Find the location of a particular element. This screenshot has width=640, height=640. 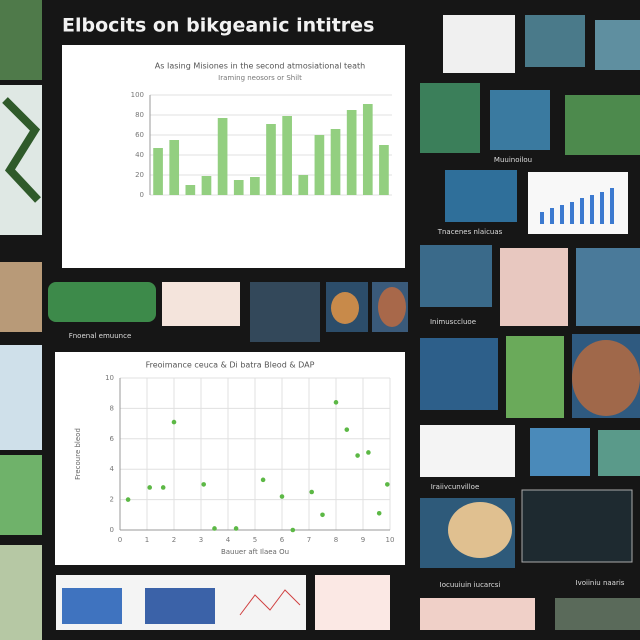

caption: Muuinoilou is located at coordinates (513, 160).